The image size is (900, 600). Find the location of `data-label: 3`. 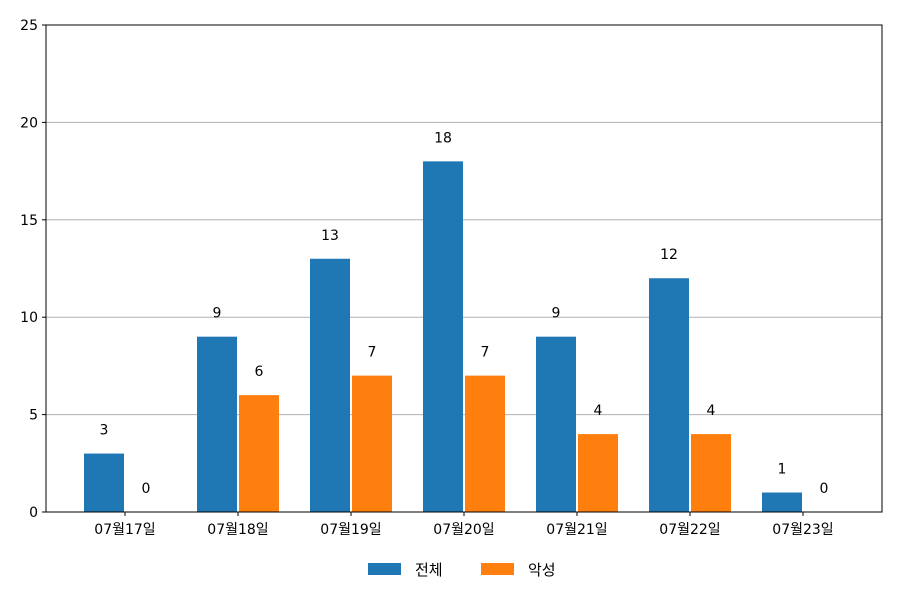

data-label: 3 is located at coordinates (104, 431).